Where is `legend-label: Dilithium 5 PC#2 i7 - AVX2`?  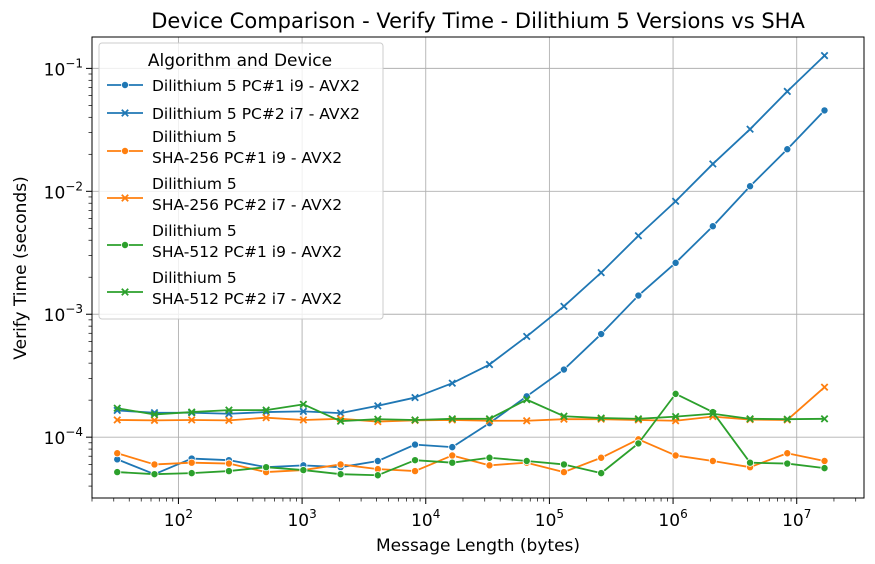 legend-label: Dilithium 5 PC#2 i7 - AVX2 is located at coordinates (256, 114).